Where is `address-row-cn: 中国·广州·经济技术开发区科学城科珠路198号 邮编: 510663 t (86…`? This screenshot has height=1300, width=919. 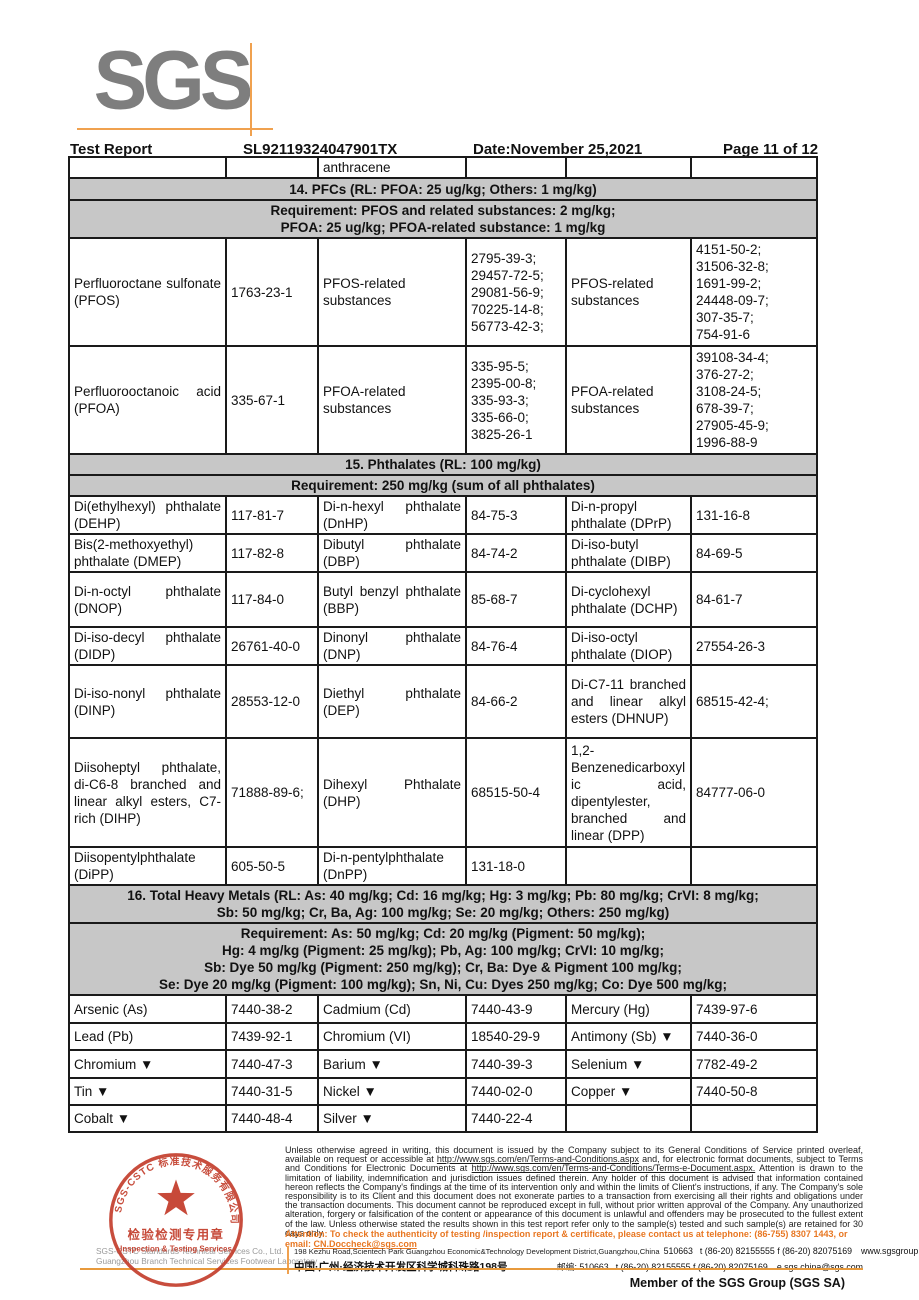
address-row-cn: 中国·广州·经济技术开发区科学城科珠路198号 邮编: 510663 t (86… is located at coordinates (578, 1266).